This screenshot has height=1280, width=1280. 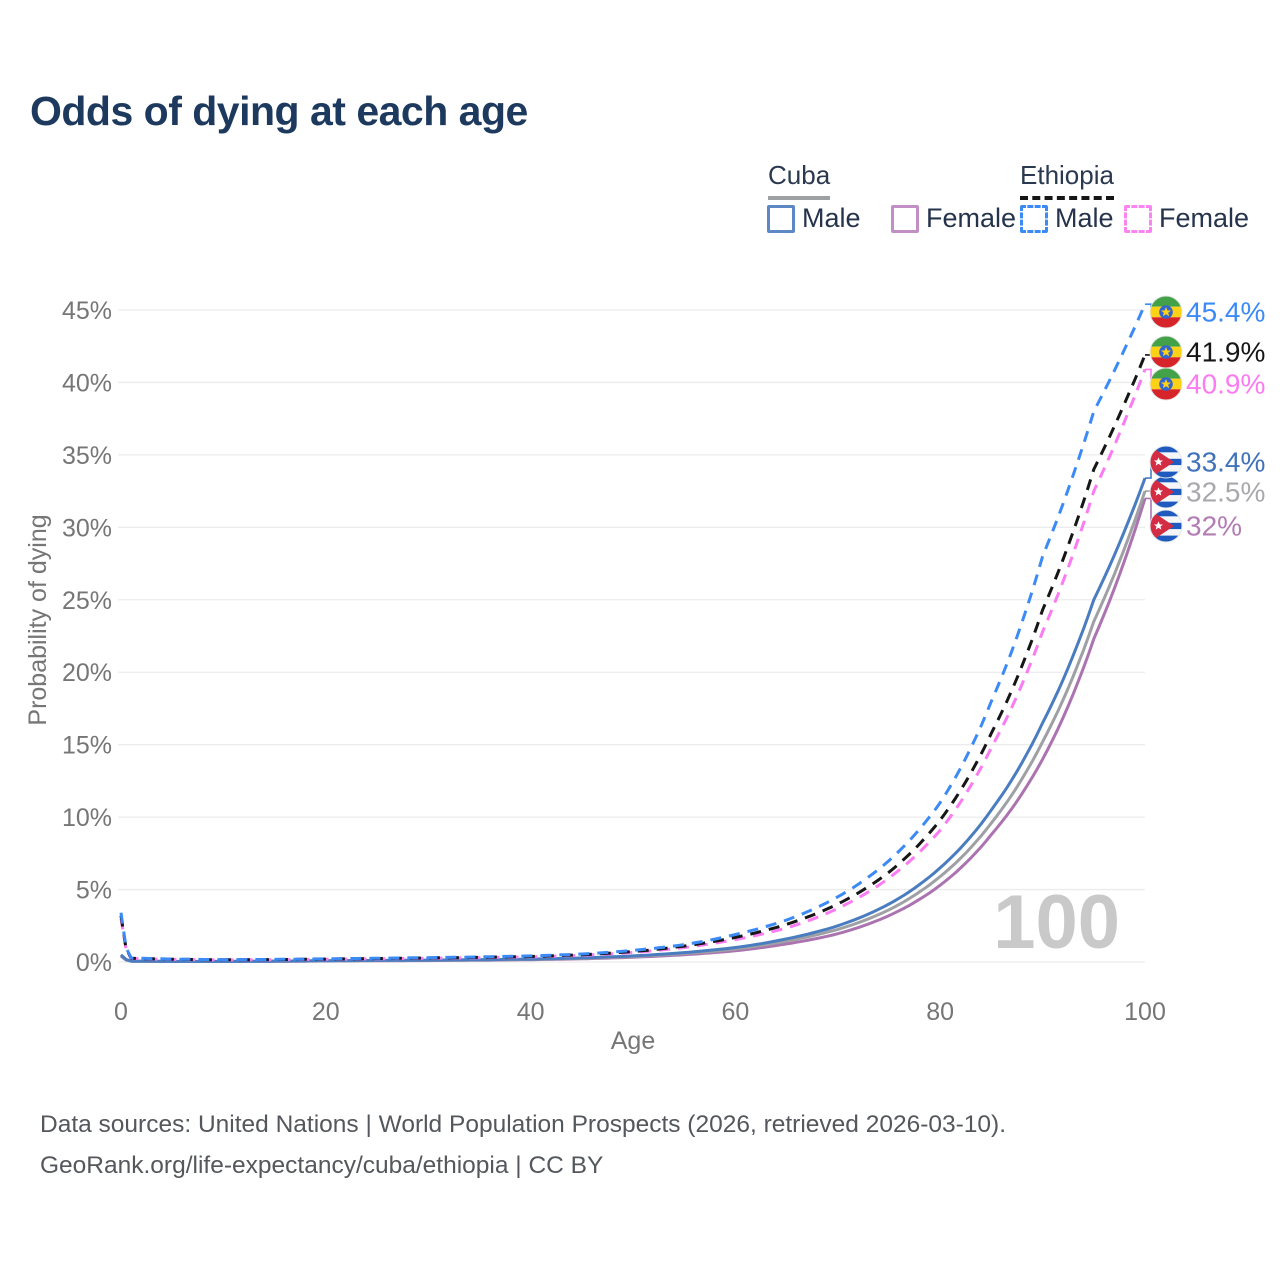 What do you see at coordinates (781, 218) in the screenshot?
I see `cuba-male-swatch-icon` at bounding box center [781, 218].